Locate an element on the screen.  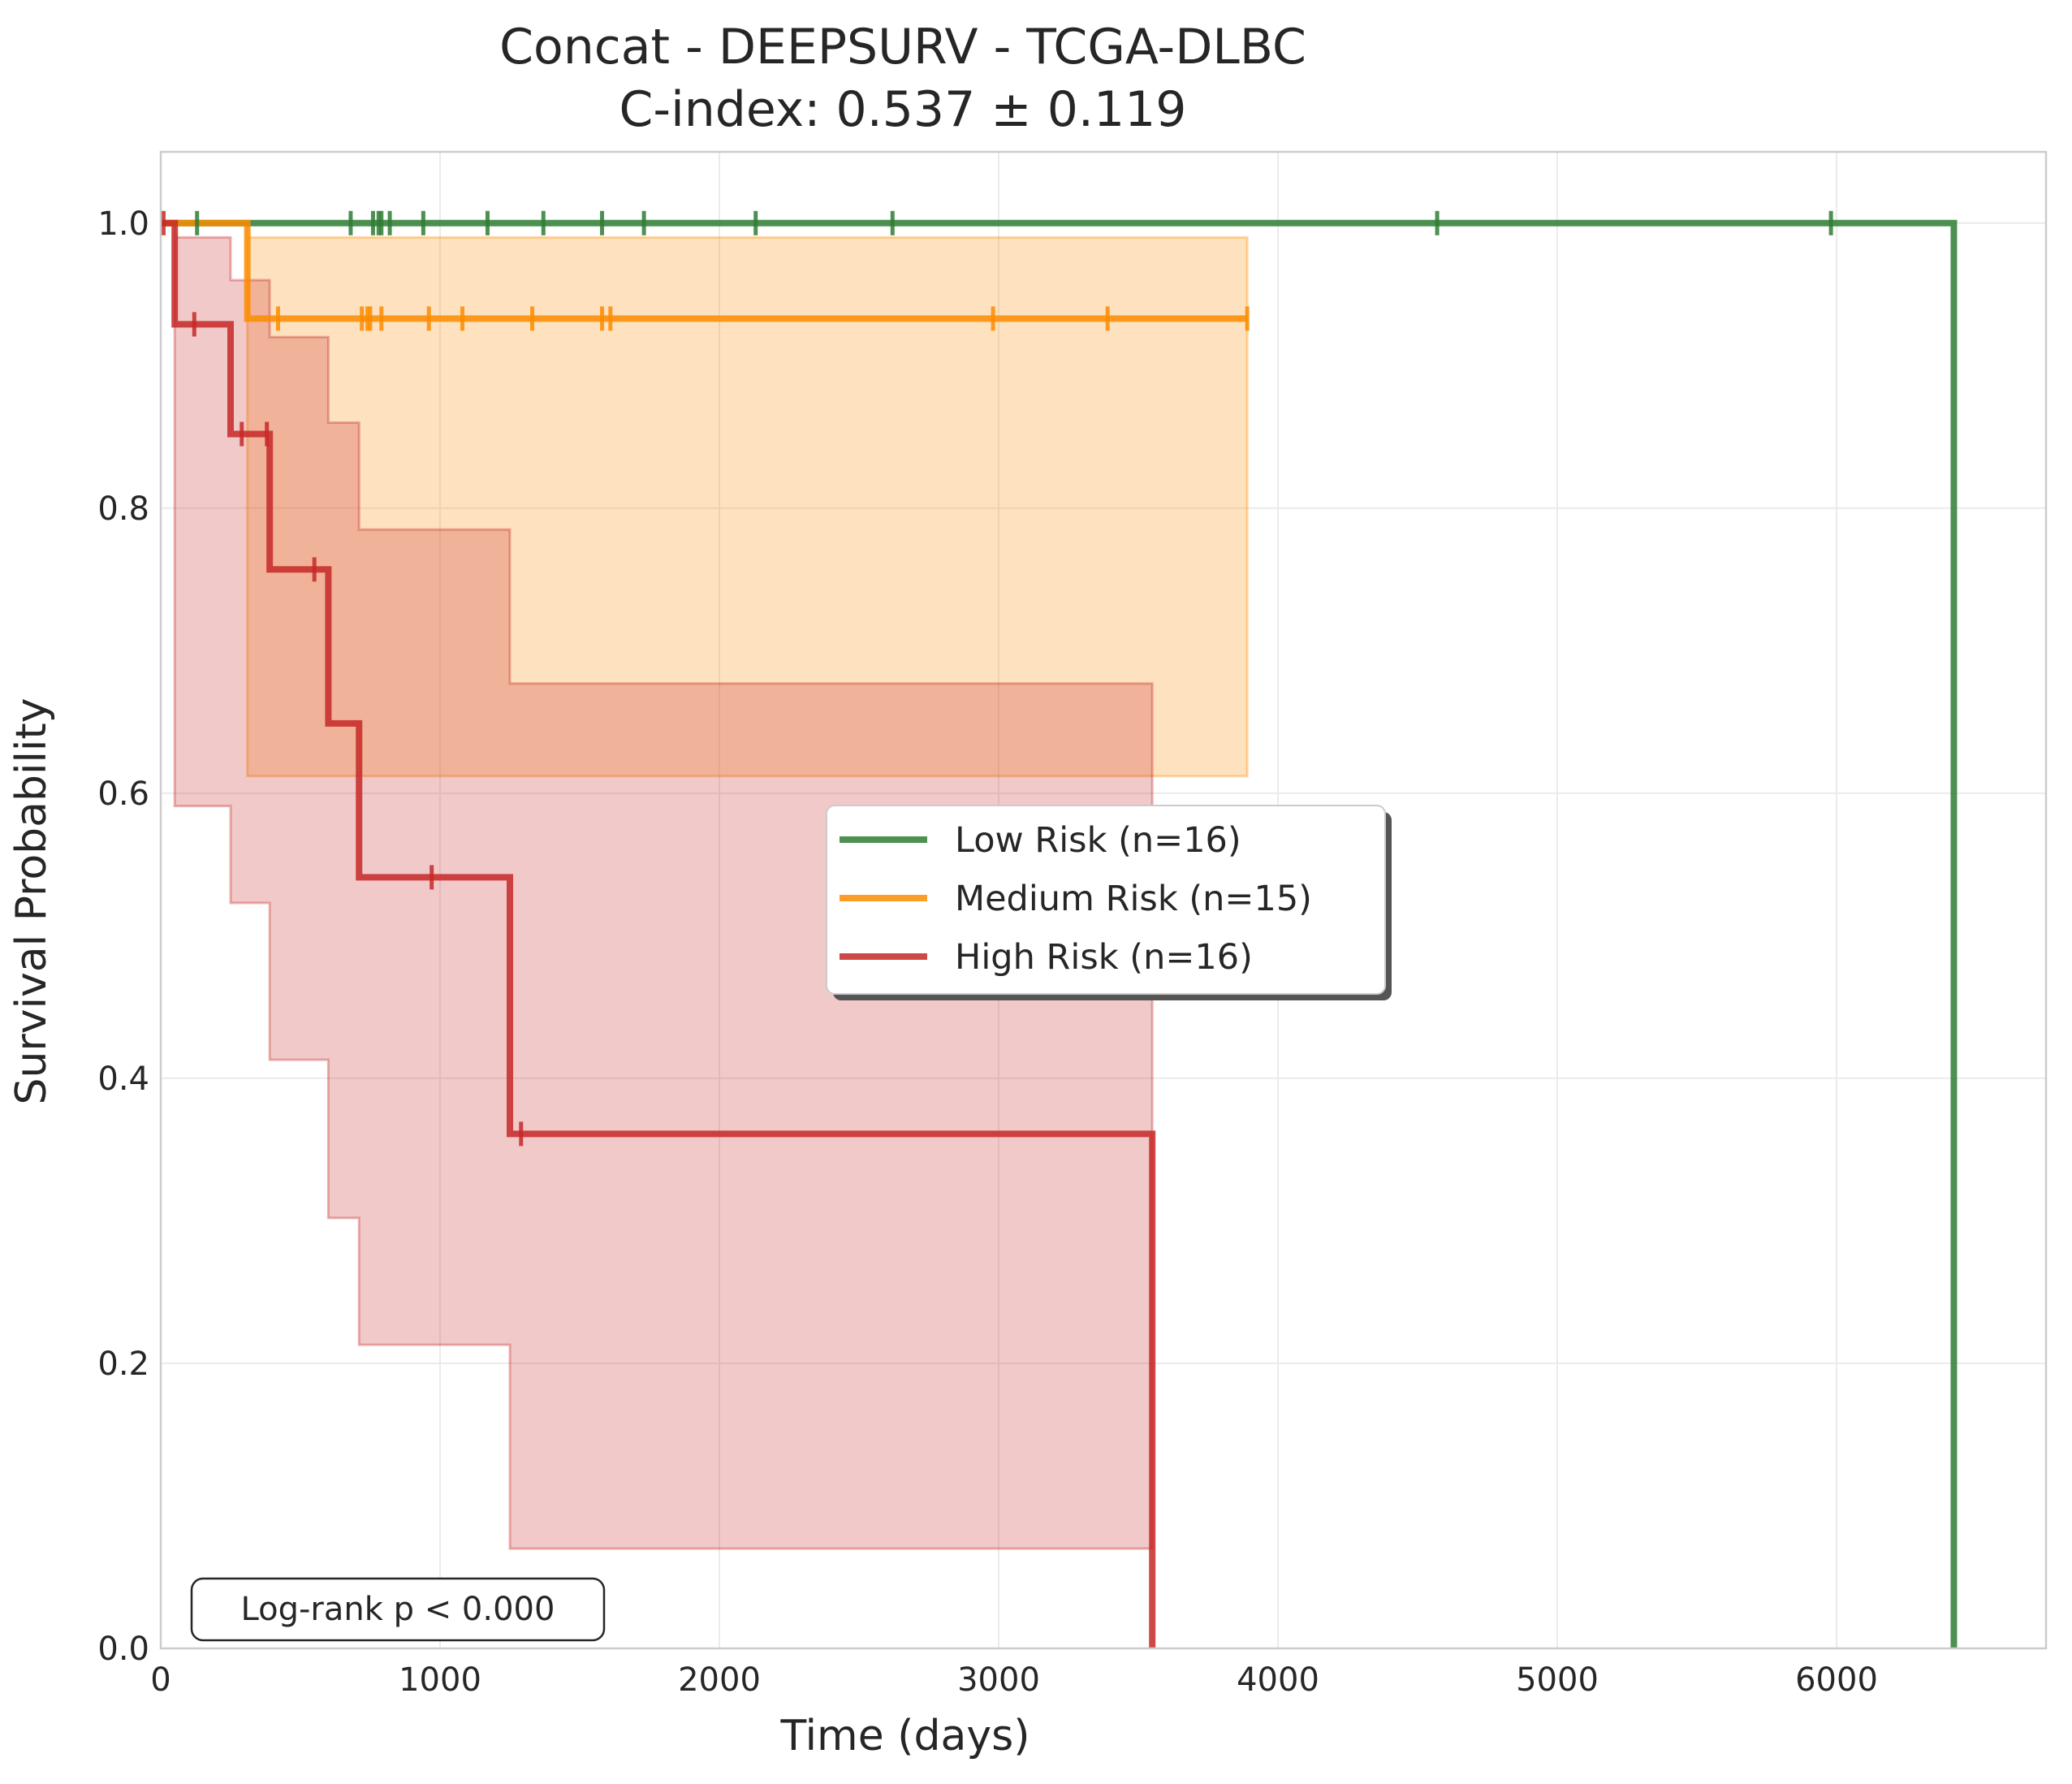
log-rank-annotation: Log-rank p < 0.000 is located at coordinates (398, 1609).